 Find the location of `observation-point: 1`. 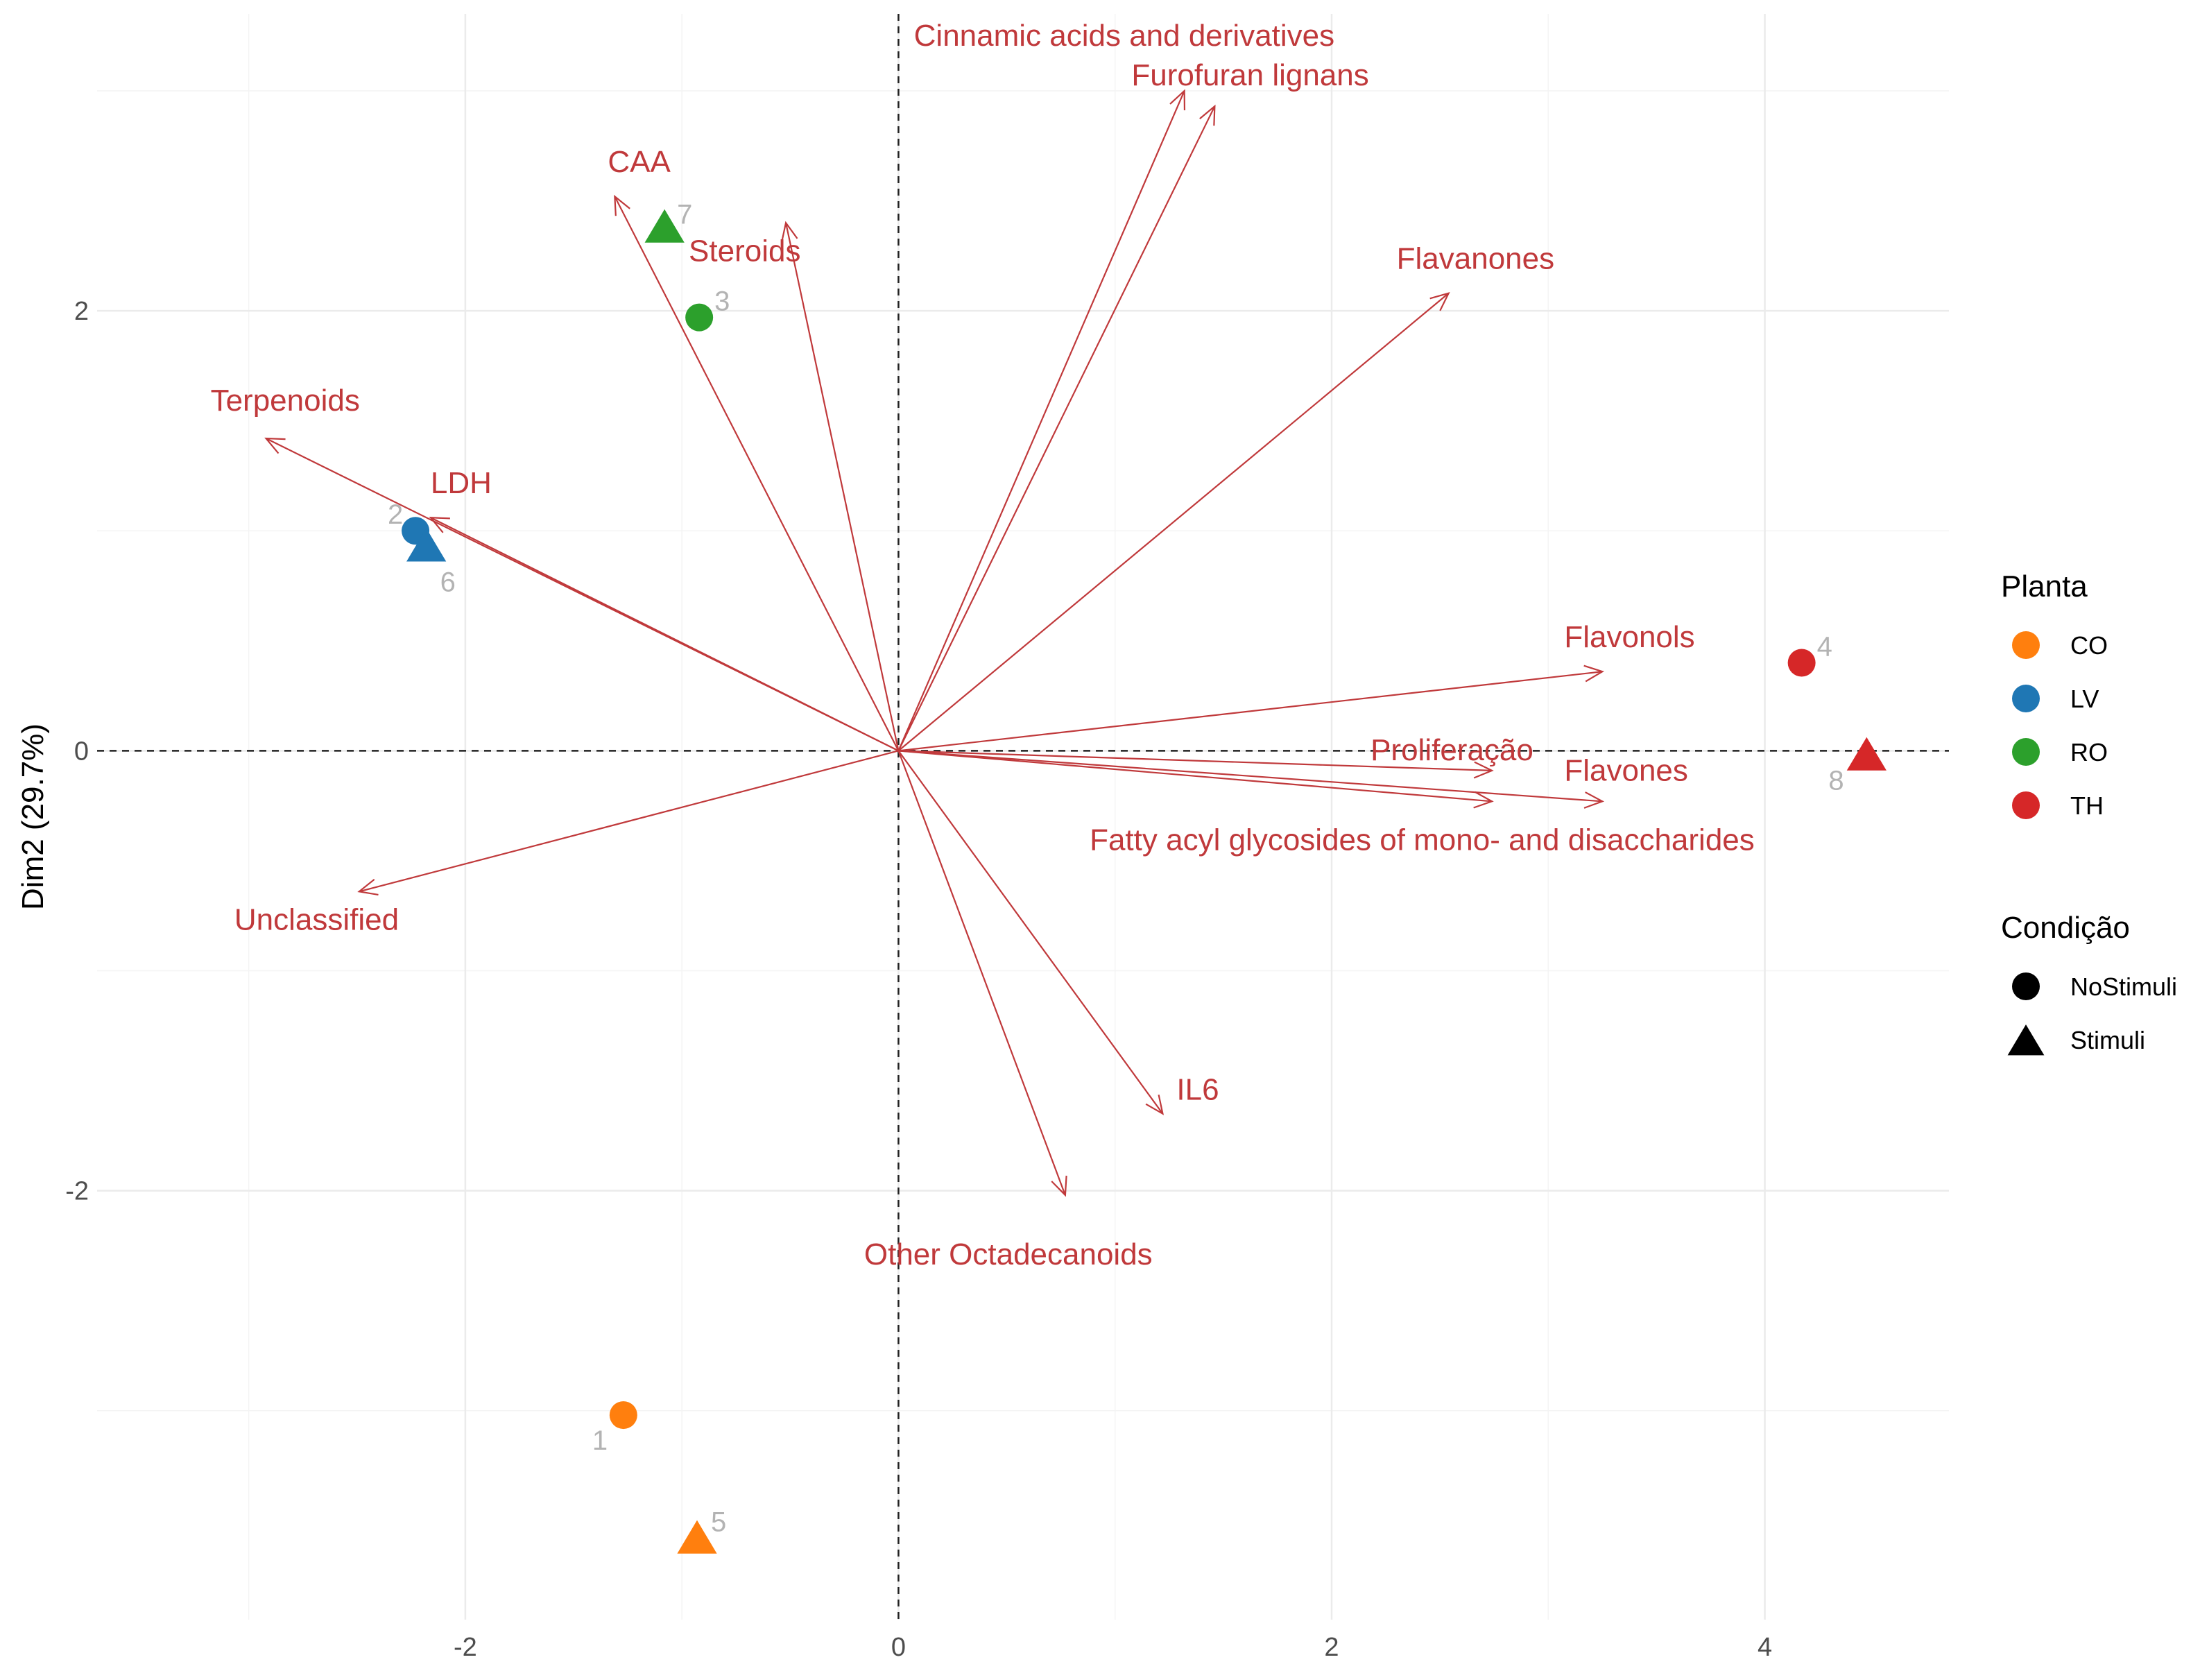

observation-point: 1 is located at coordinates (614, 1428).